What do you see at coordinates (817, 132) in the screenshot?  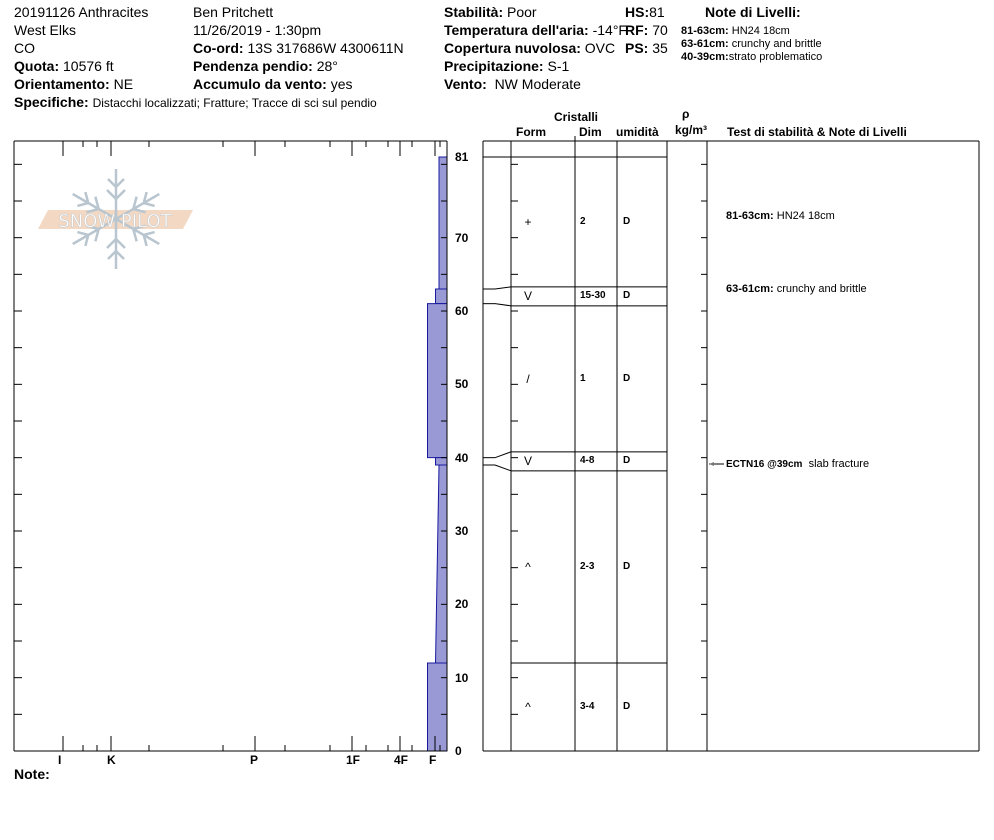 I see `tests-notes-header: Test di stabilità & Note di Livelli` at bounding box center [817, 132].